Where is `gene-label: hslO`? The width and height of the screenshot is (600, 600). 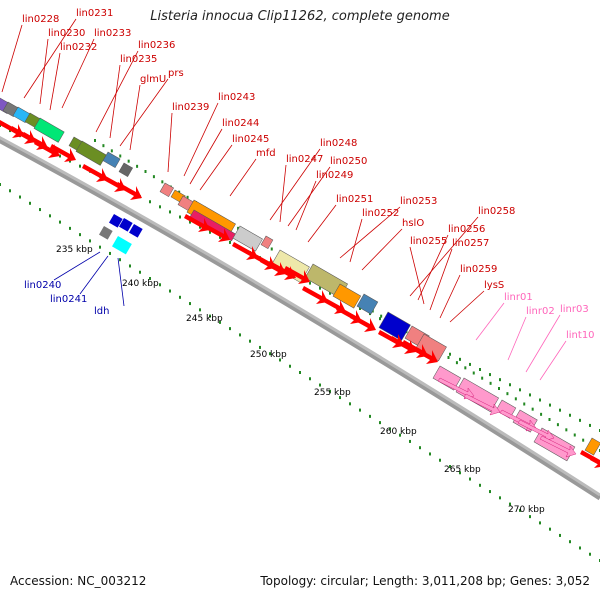
gene-label: hslO is located at coordinates (413, 223).